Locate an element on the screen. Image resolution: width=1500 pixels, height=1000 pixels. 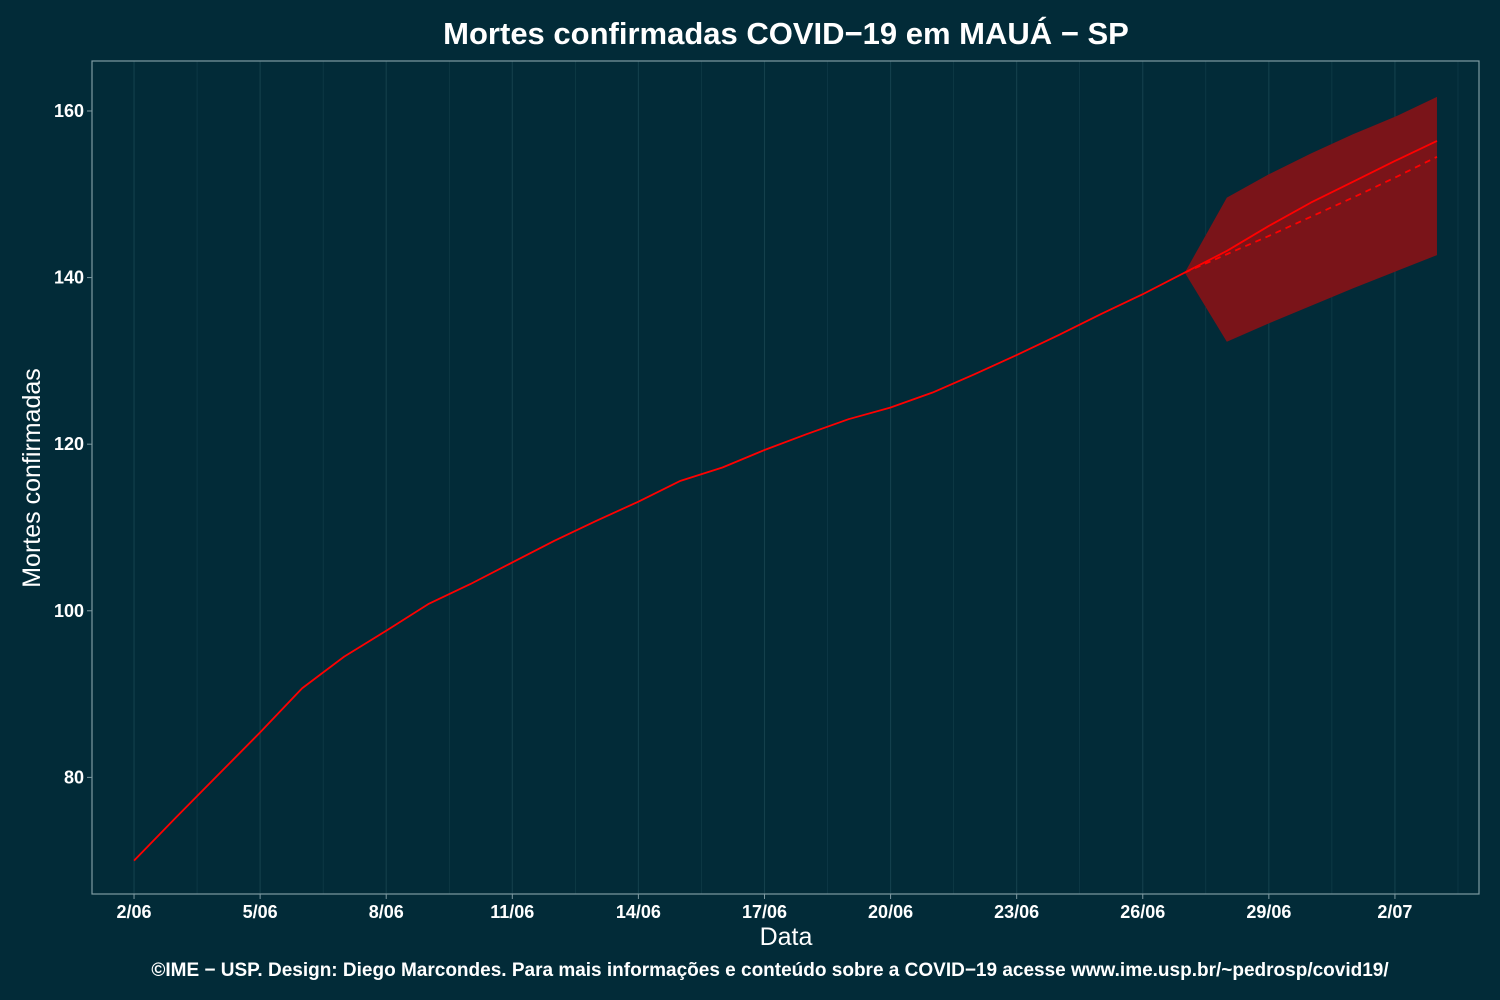
prediction-band-layer is located at coordinates (1310, 219).